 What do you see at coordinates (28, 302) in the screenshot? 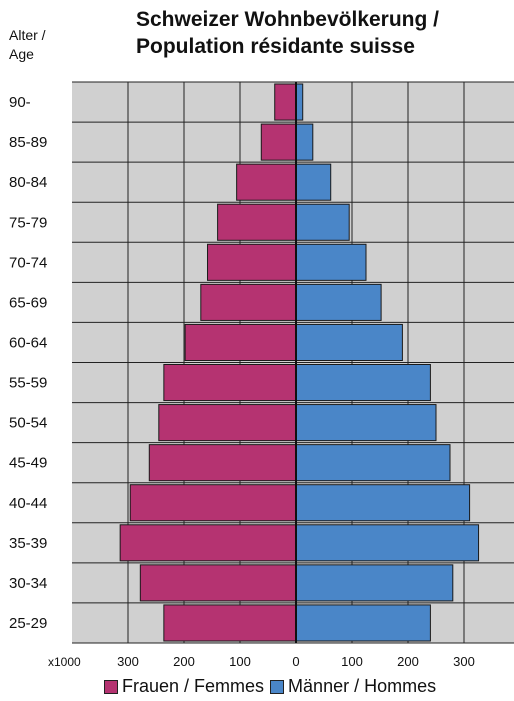
I see `age-group-label: 65-69` at bounding box center [28, 302].